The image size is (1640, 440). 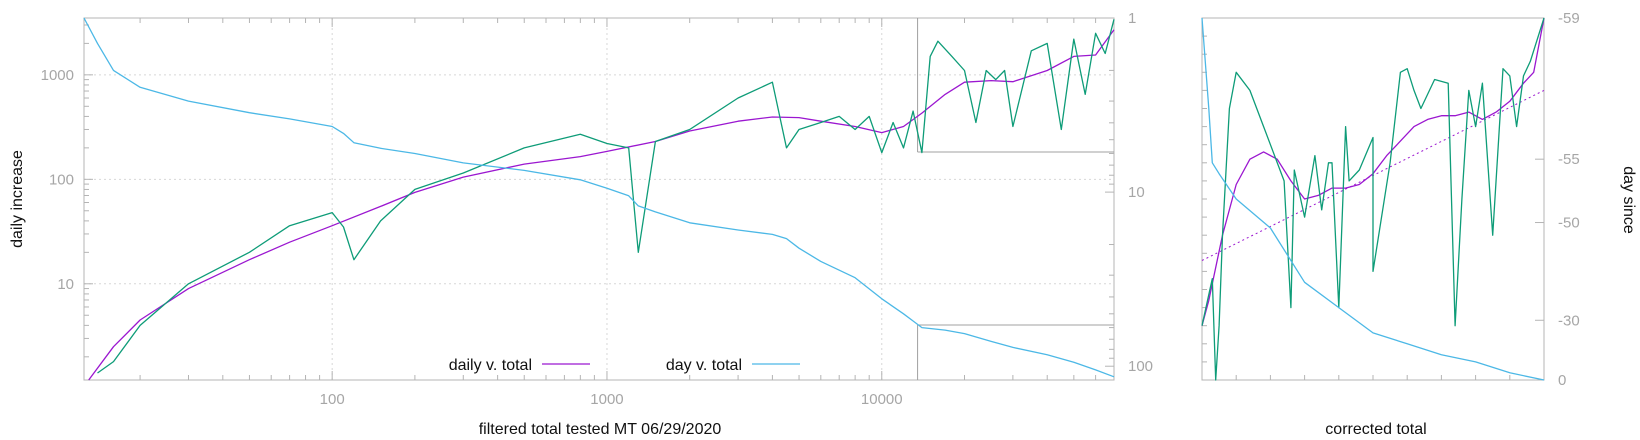 What do you see at coordinates (61, 179) in the screenshot?
I see `y-tick-label: 100` at bounding box center [61, 179].